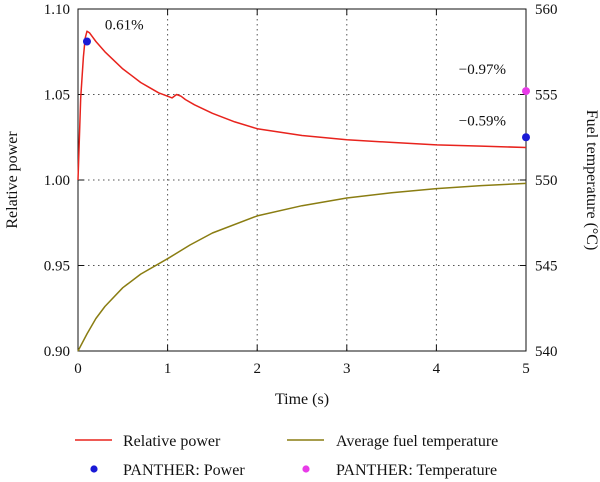 Image resolution: width=600 pixels, height=482 pixels. What do you see at coordinates (416, 470) in the screenshot?
I see `legend-label-panther-temperature: PANTHER: Temperature` at bounding box center [416, 470].